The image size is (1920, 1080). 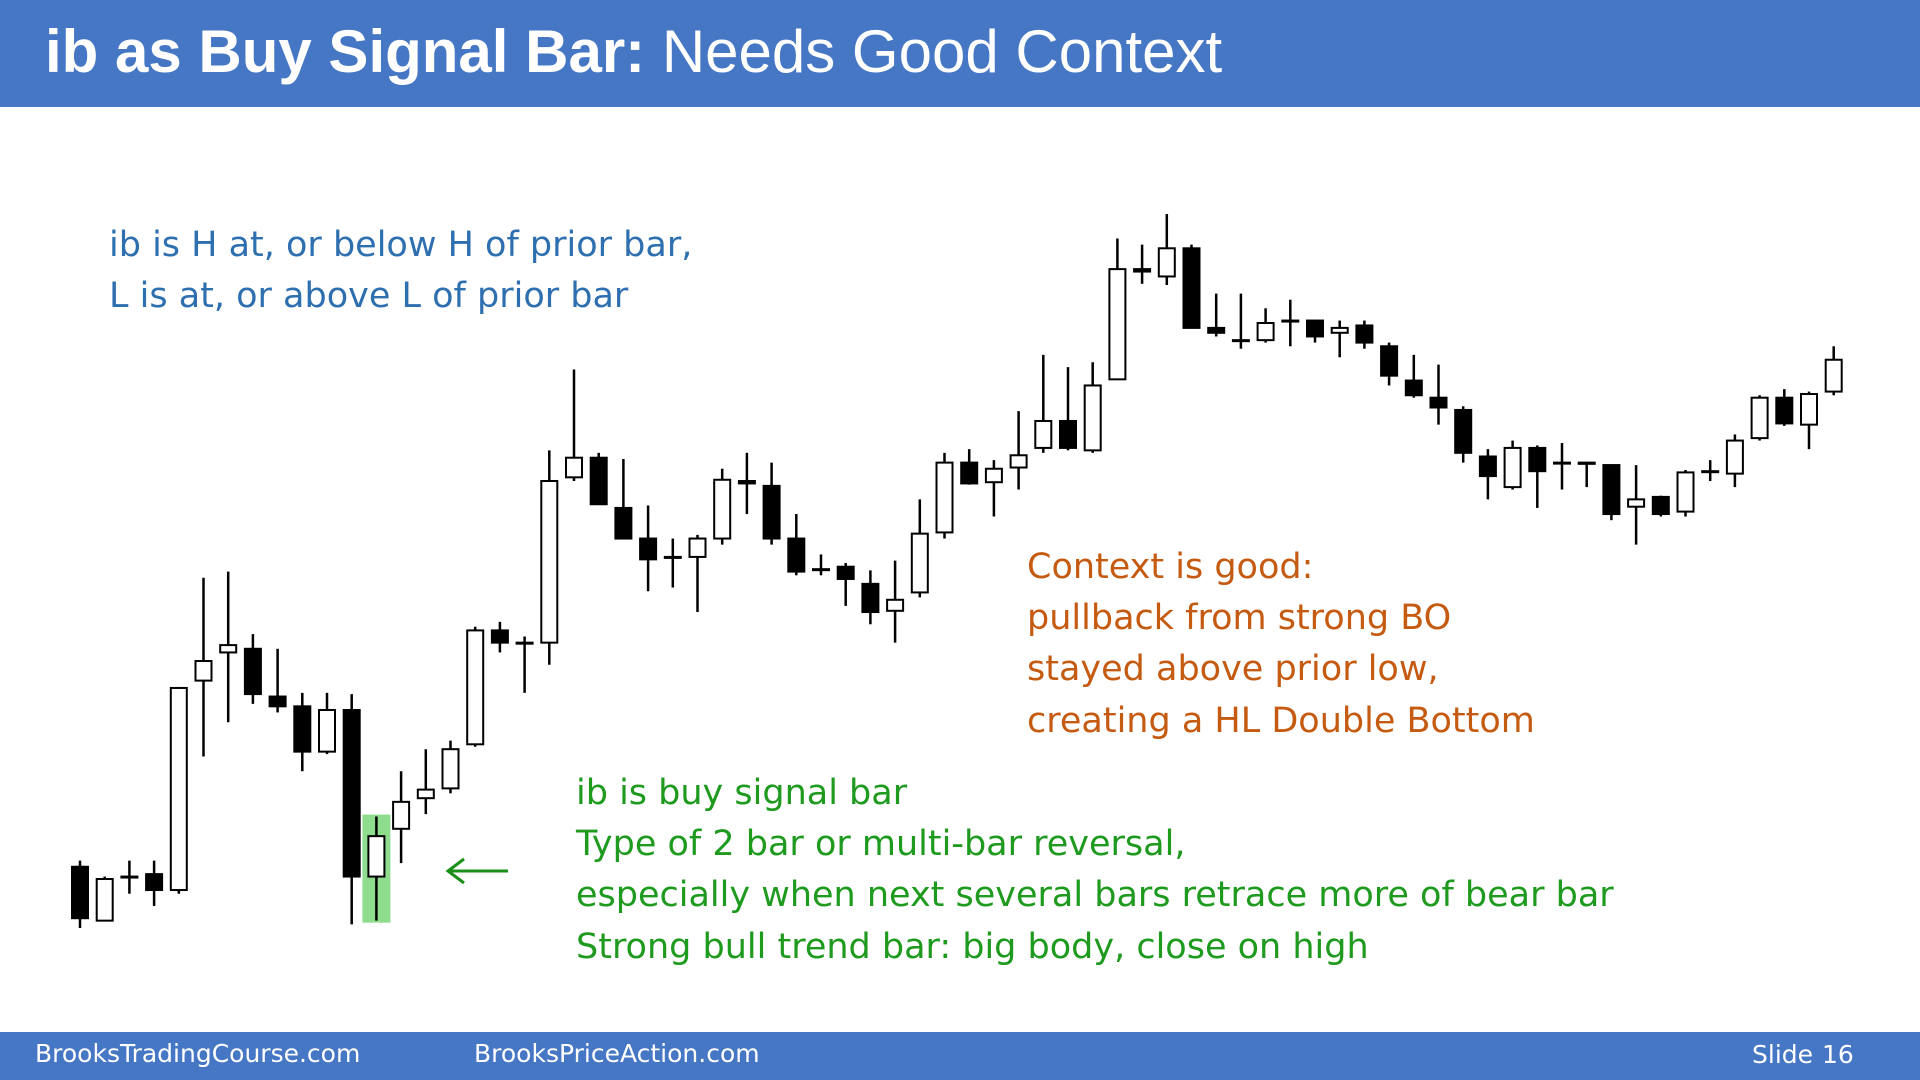 What do you see at coordinates (617, 1053) in the screenshot?
I see `footer-center: BrooksPriceAction.com` at bounding box center [617, 1053].